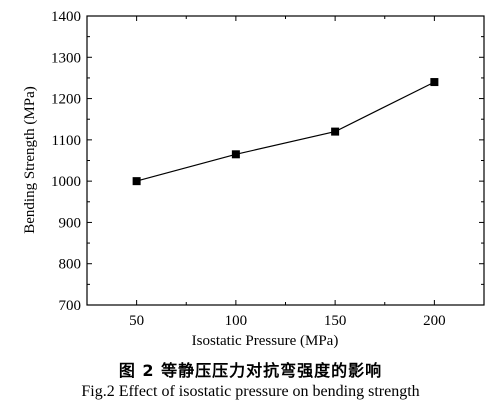 The width and height of the screenshot is (501, 413). Describe the element at coordinates (66, 182) in the screenshot. I see `y-tick-label: 1000` at that location.